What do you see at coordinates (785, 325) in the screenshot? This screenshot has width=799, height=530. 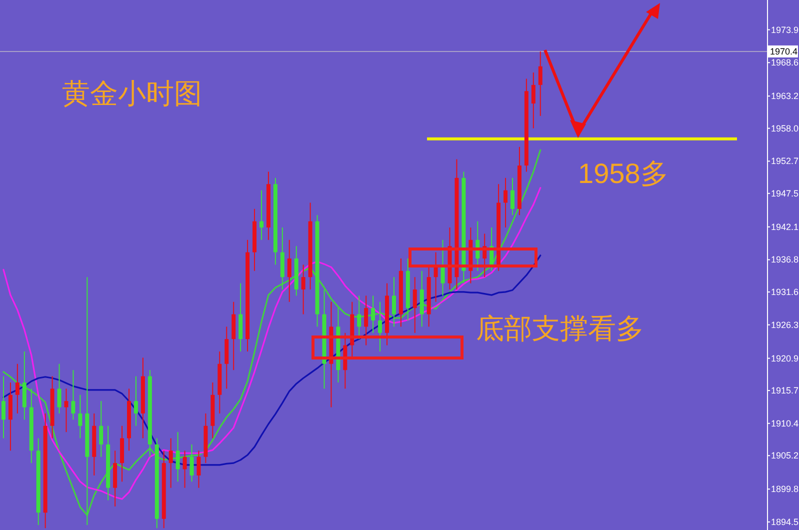 I see `y-tick-label: 1926.3` at bounding box center [785, 325].